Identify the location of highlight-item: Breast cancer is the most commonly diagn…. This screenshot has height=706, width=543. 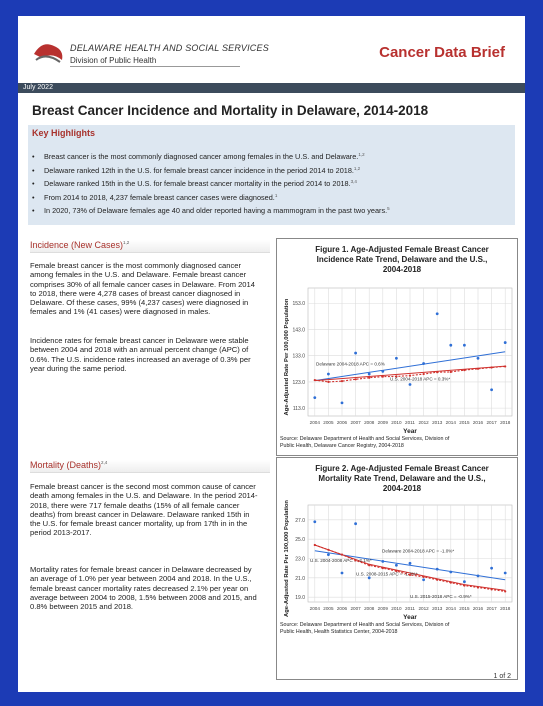
(198, 156).